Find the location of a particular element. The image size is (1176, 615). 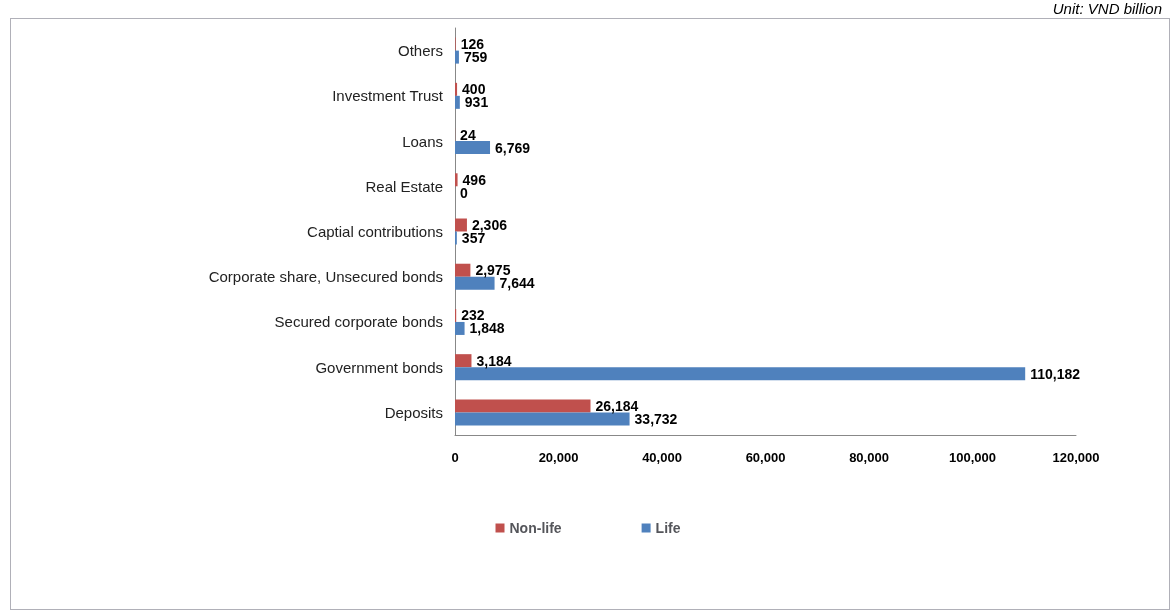

y-tick-label: Secured corporate bonds is located at coordinates (358, 322).